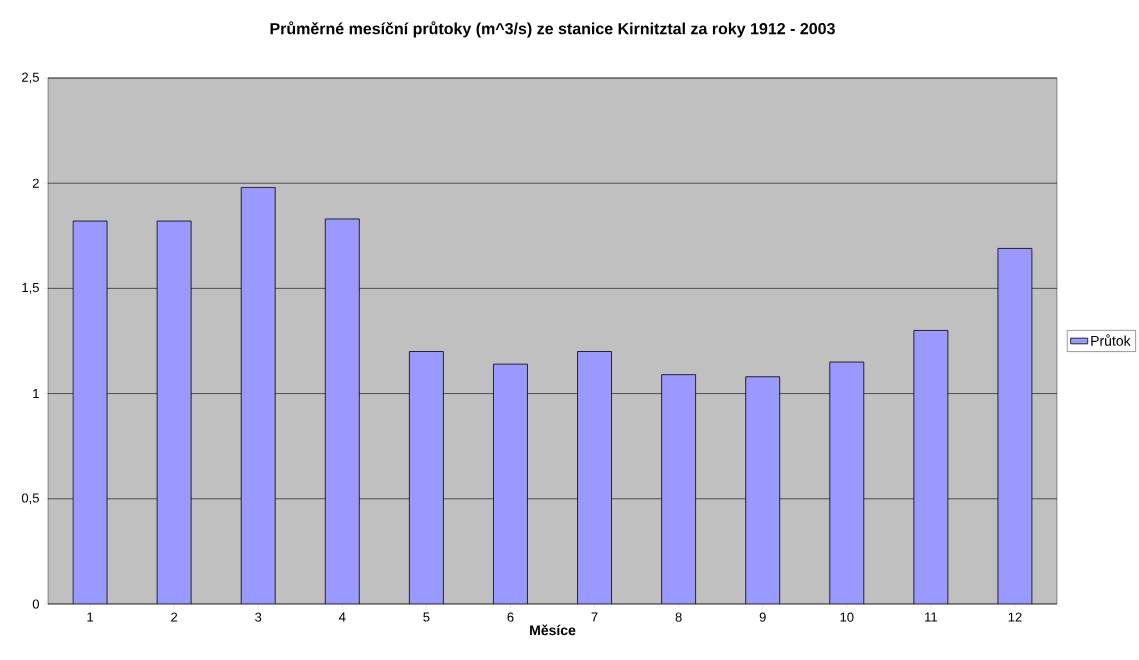 The image size is (1139, 660). Describe the element at coordinates (35, 604) in the screenshot. I see `y-tick-label: 0` at that location.